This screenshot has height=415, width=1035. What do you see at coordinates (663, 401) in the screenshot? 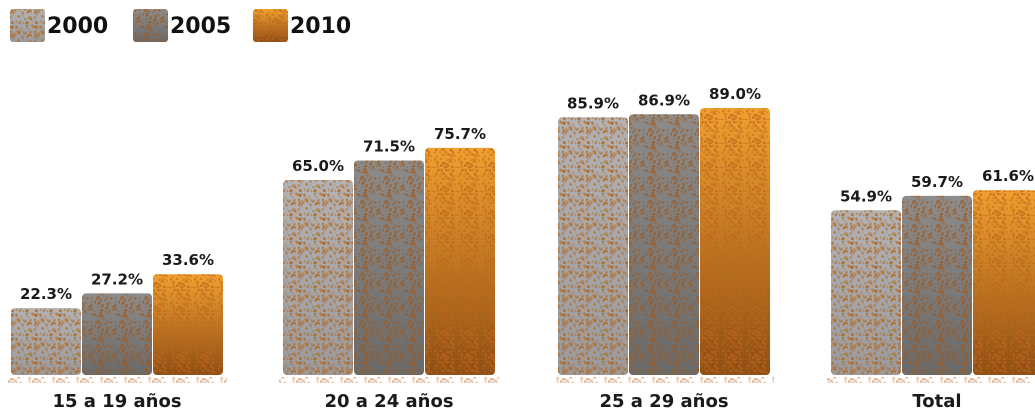
I see `category-label: 25 a 29 años` at bounding box center [663, 401].